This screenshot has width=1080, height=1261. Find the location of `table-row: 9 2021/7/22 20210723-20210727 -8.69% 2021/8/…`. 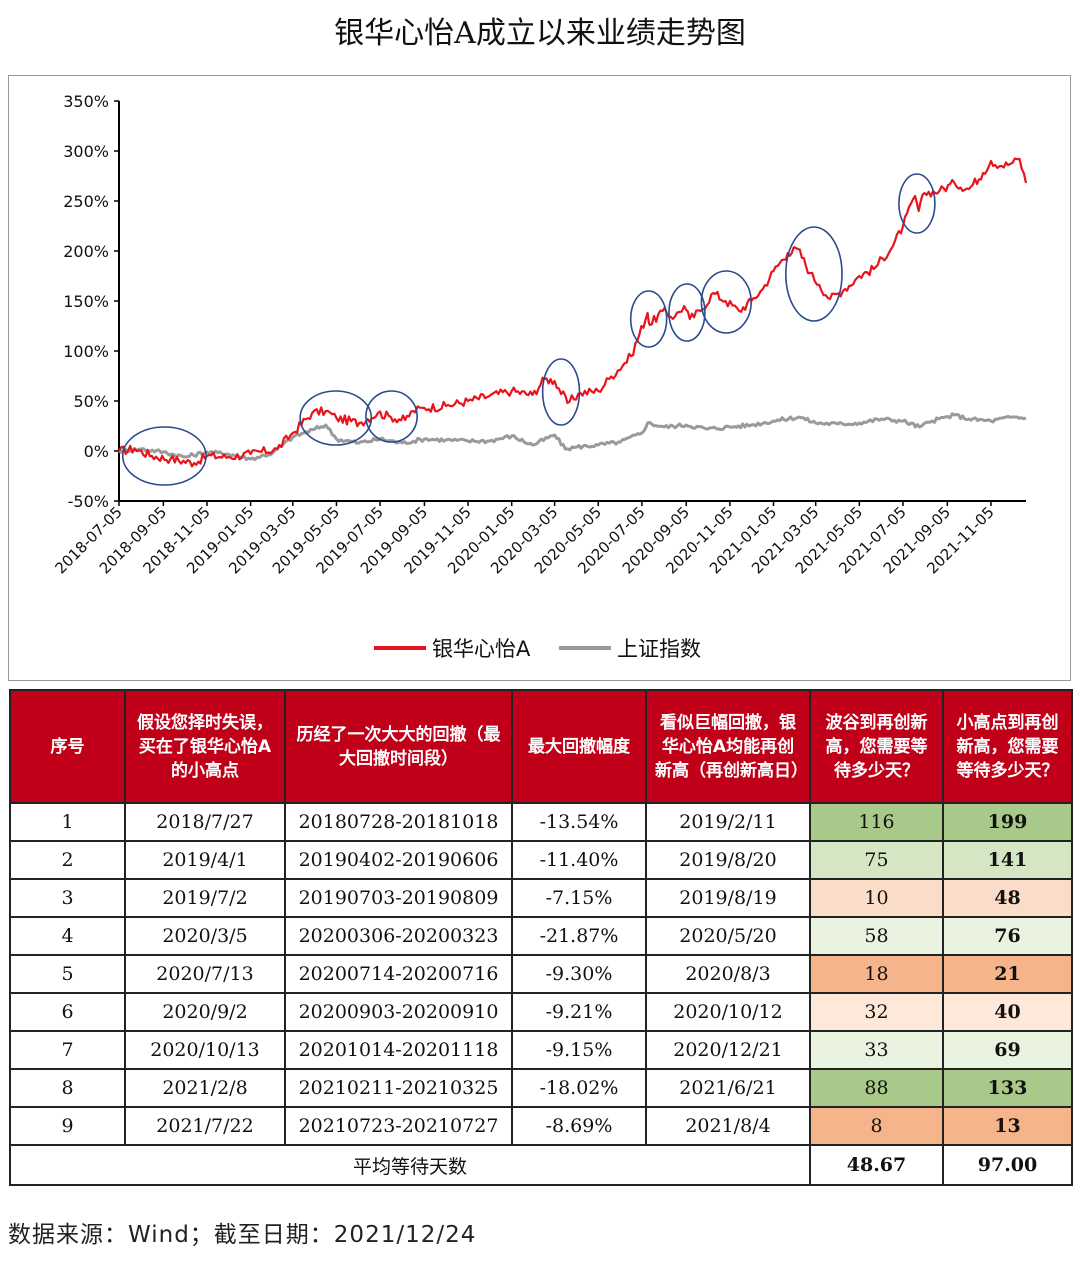

table-row: 9 2021/7/22 20210723-20210727 -8.69% 2021/8/… is located at coordinates (541, 1126).